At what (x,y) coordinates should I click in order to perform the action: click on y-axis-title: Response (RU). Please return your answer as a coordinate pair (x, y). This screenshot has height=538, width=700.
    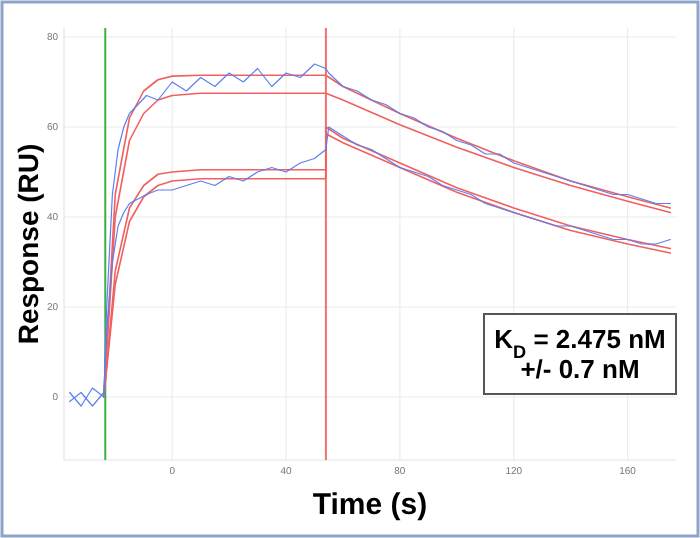
    Looking at the image, I should click on (28, 244).